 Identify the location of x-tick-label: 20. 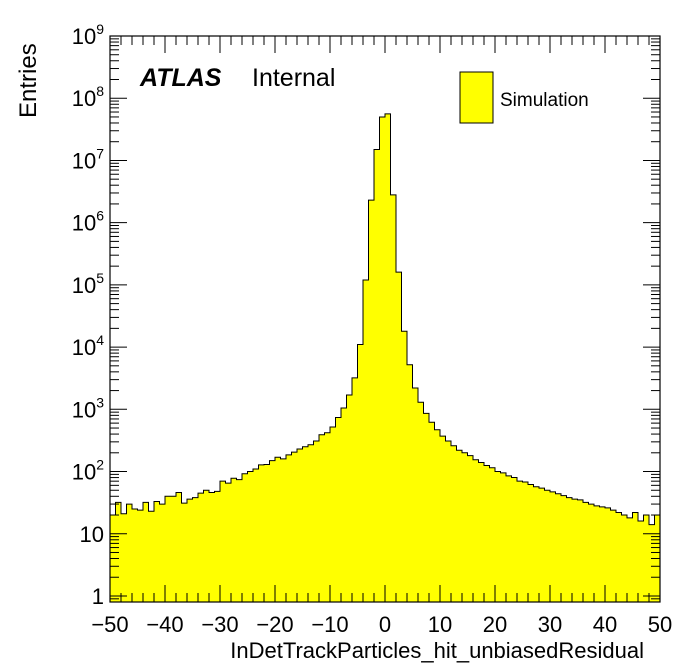
(495, 624).